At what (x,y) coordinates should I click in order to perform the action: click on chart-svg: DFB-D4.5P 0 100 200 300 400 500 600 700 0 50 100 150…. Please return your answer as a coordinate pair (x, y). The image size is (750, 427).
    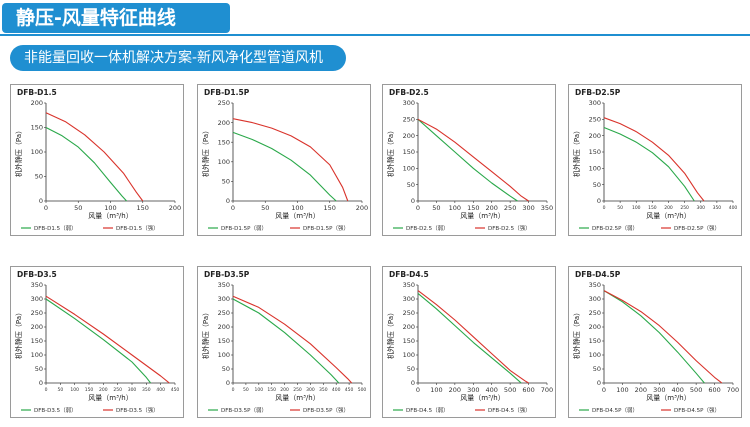
    Looking at the image, I should click on (655, 342).